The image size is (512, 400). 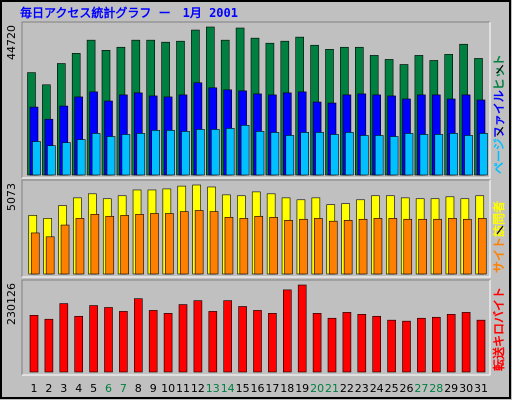 What do you see at coordinates (153, 388) in the screenshot?
I see `x-tick-label: 9` at bounding box center [153, 388].